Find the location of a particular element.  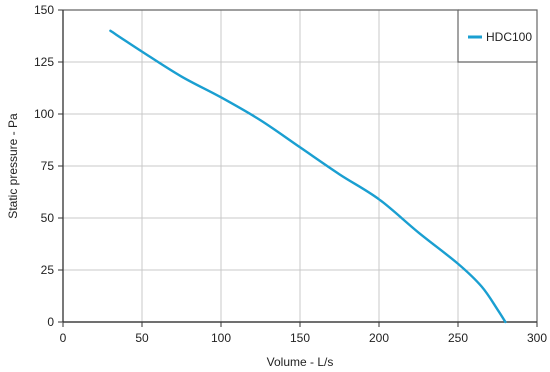

x-tick-label-50: 50 is located at coordinates (142, 338).